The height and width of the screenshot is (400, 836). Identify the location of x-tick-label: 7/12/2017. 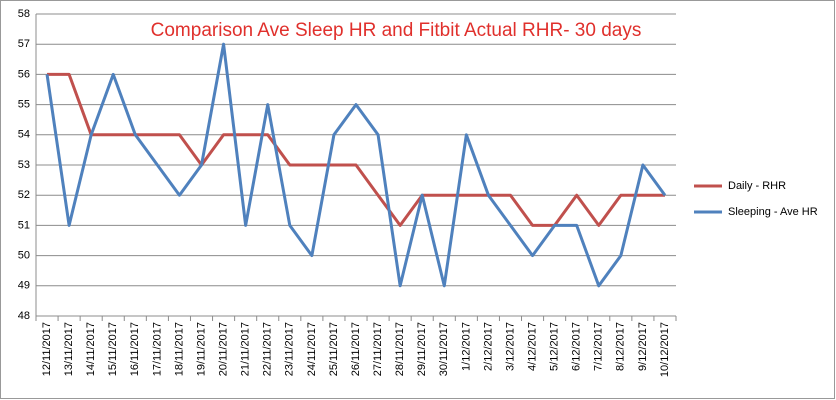
(599, 346).